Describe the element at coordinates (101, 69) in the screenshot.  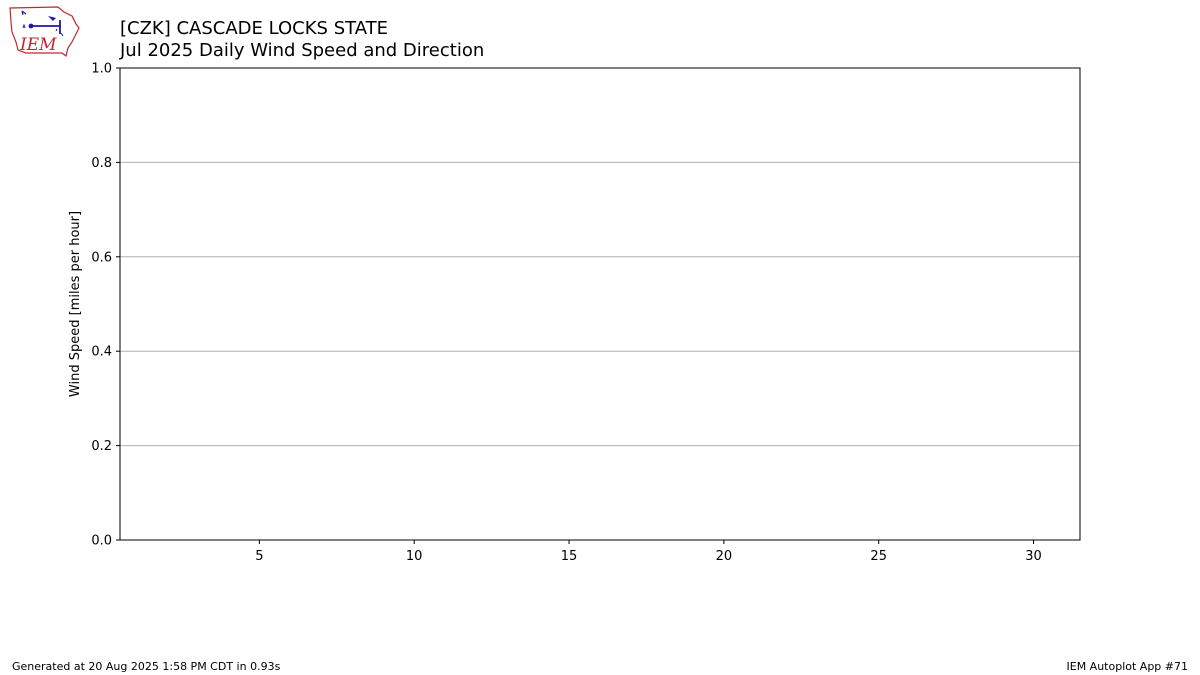
I see `y-tick-label: 1.0` at that location.